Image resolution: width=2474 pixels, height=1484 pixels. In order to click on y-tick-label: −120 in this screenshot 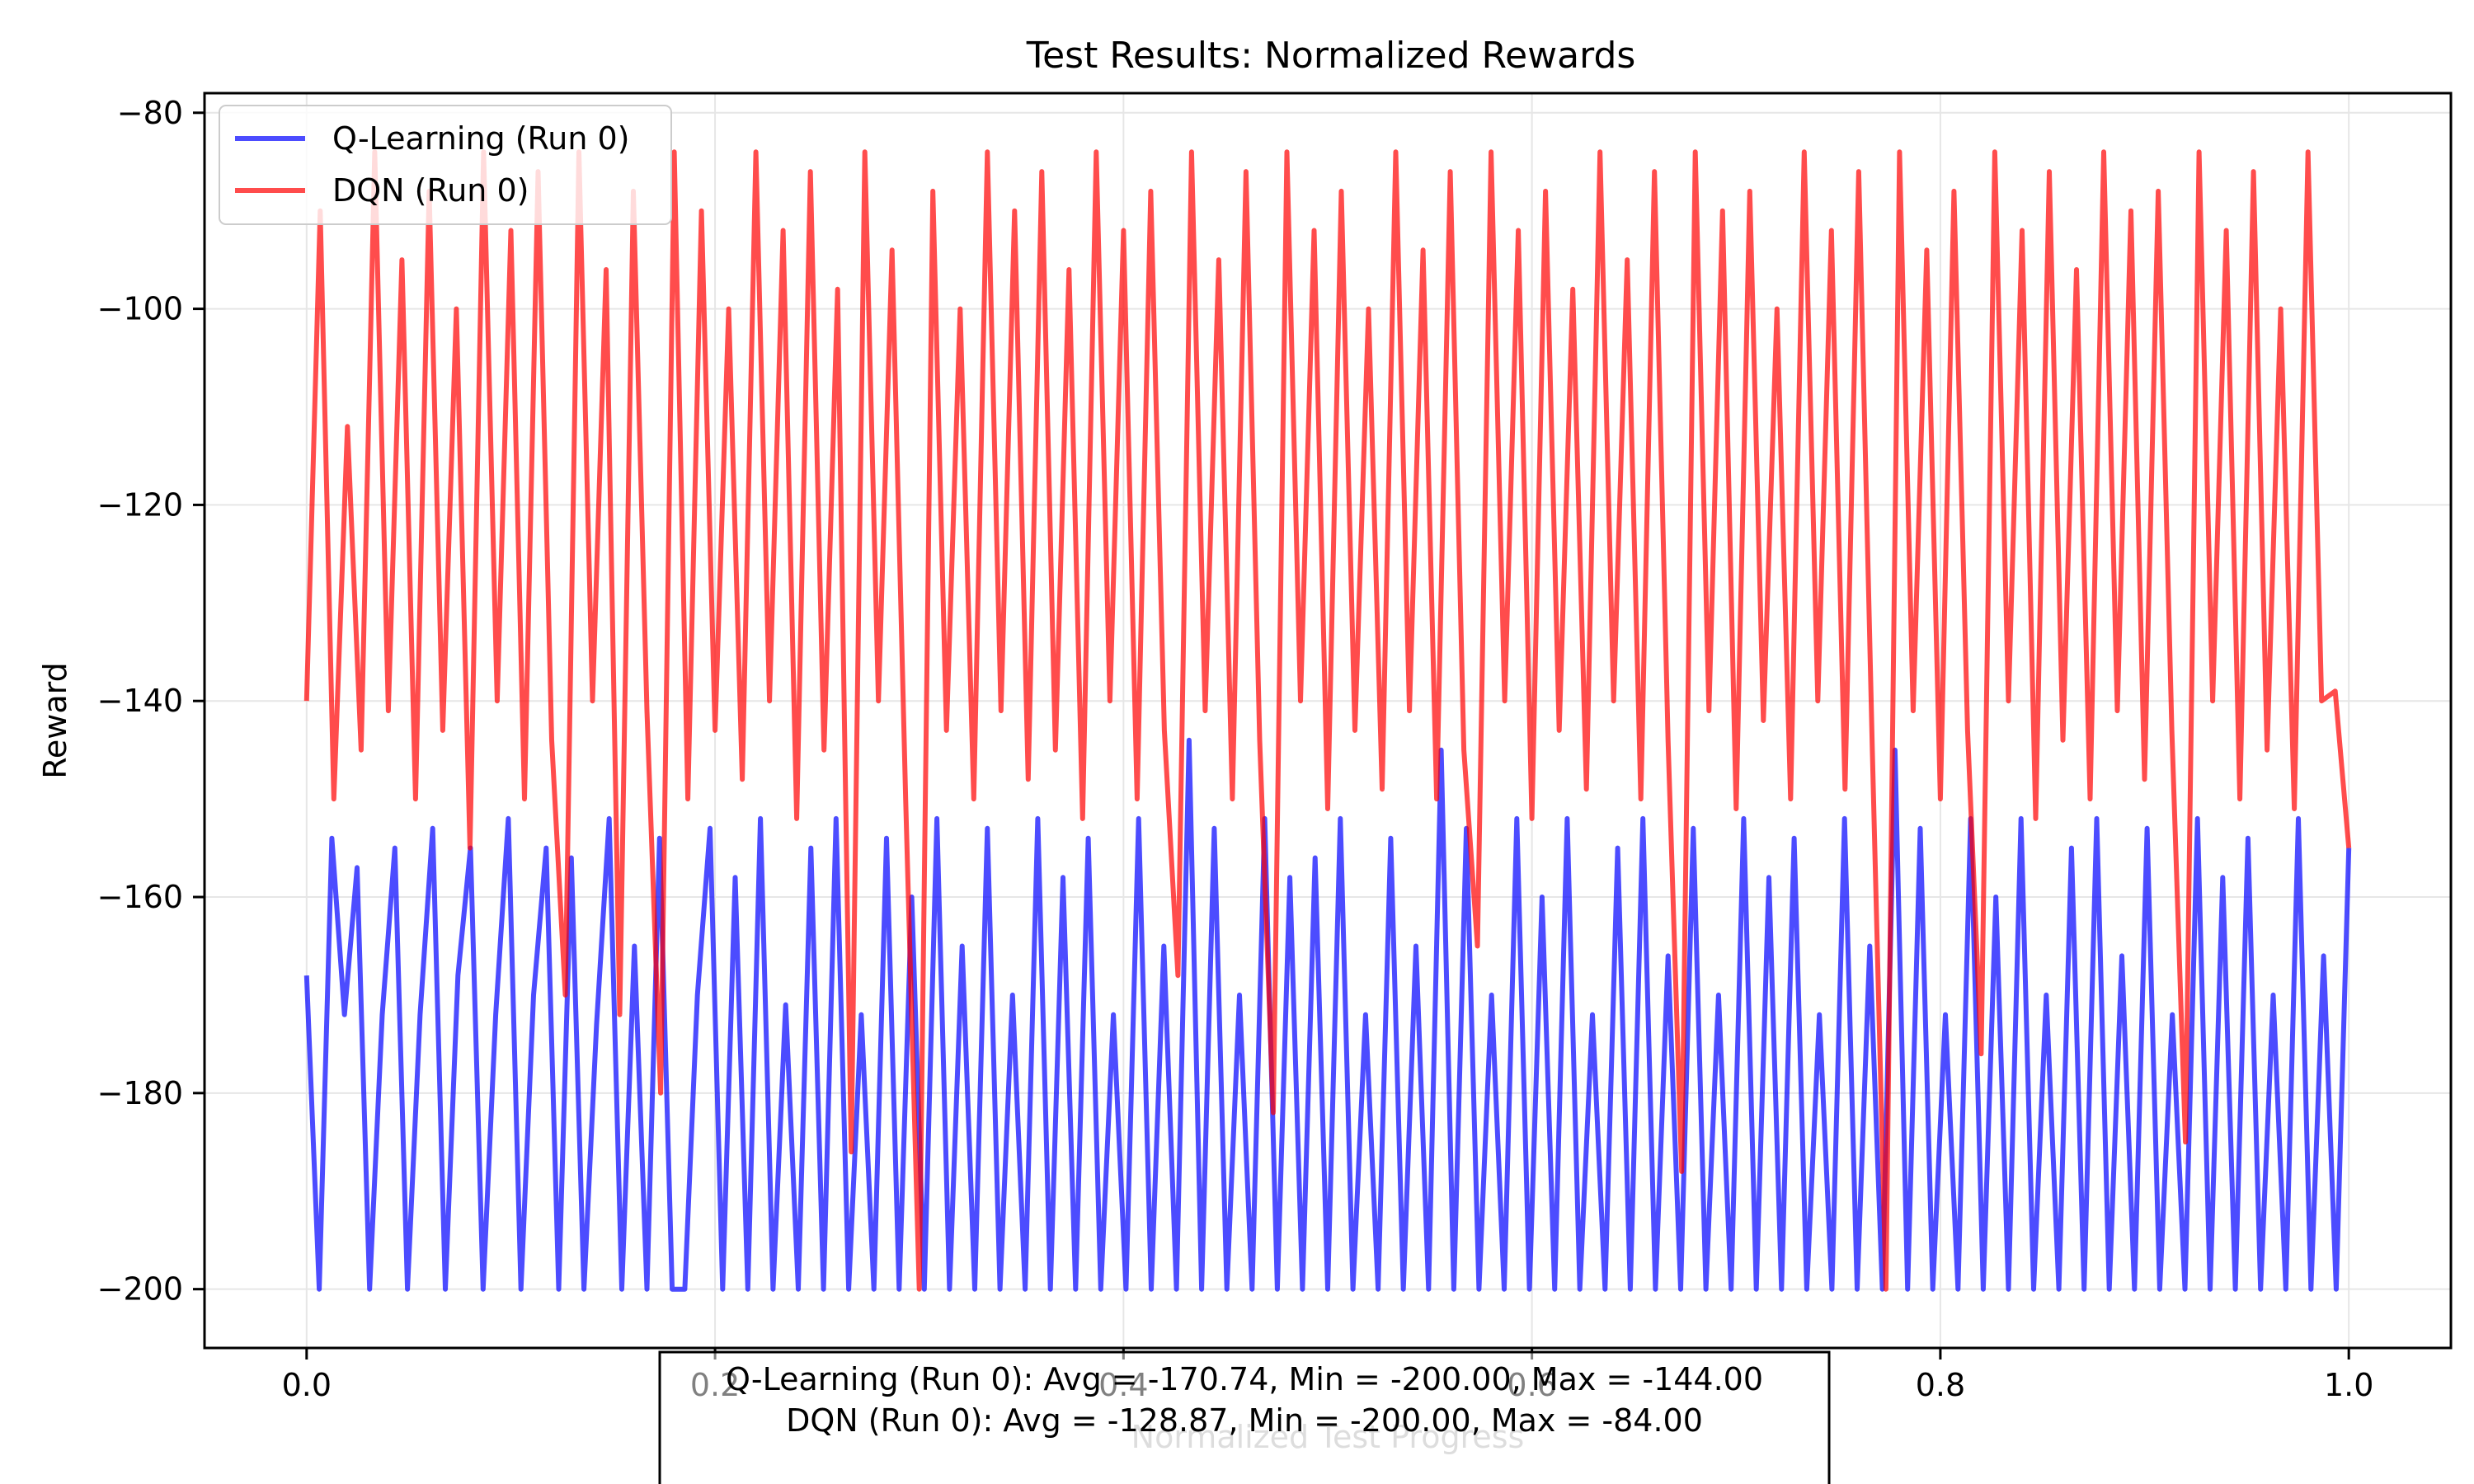, I will do `click(140, 504)`.